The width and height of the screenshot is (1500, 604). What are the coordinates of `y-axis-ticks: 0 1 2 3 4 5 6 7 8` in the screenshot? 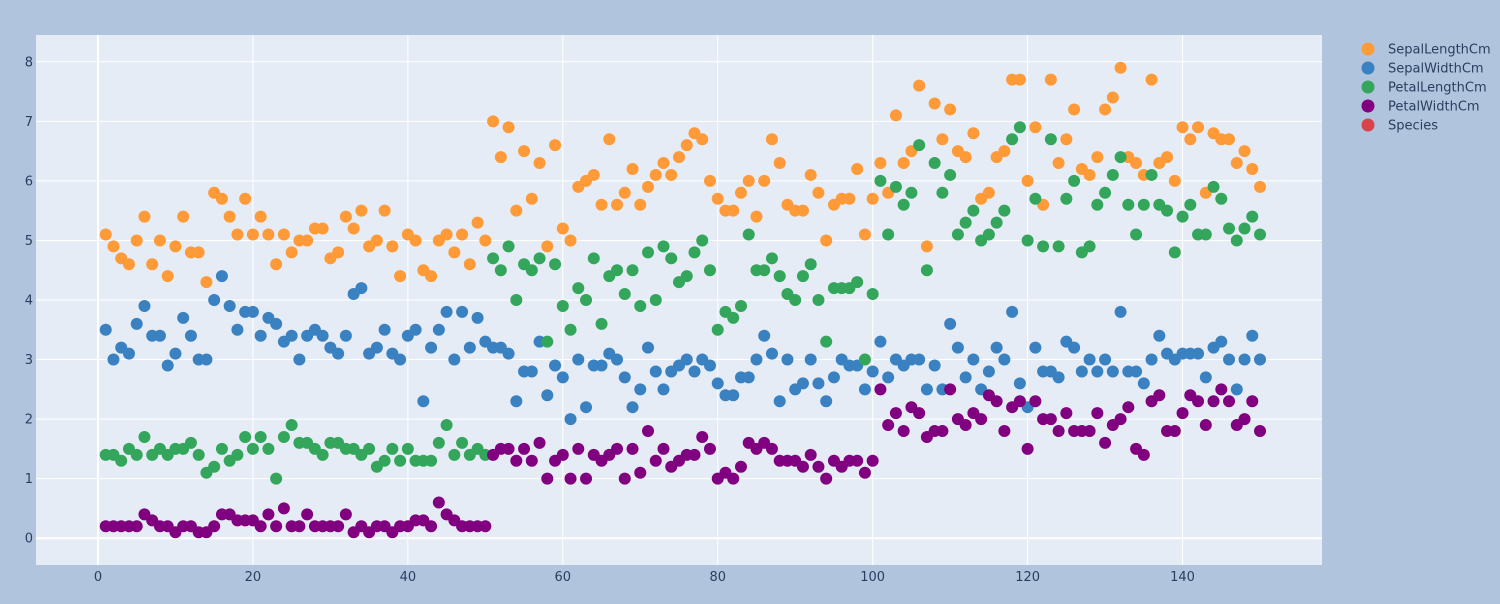 It's located at (29, 300).